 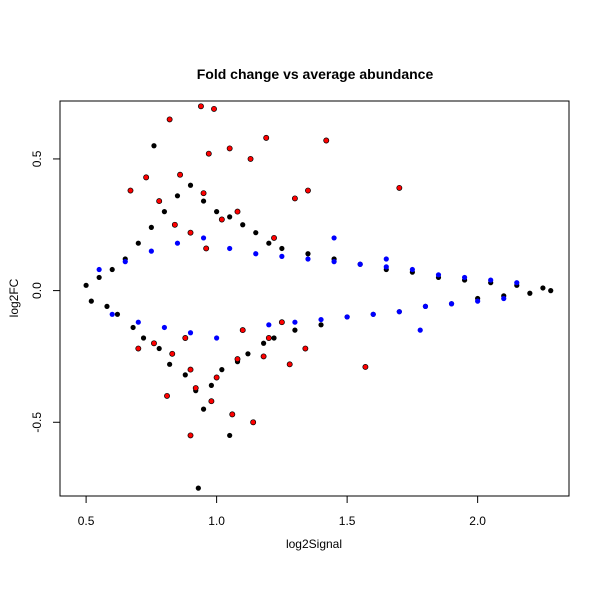 I want to click on y-tick-label-0: -0.5, so click(x=37, y=422).